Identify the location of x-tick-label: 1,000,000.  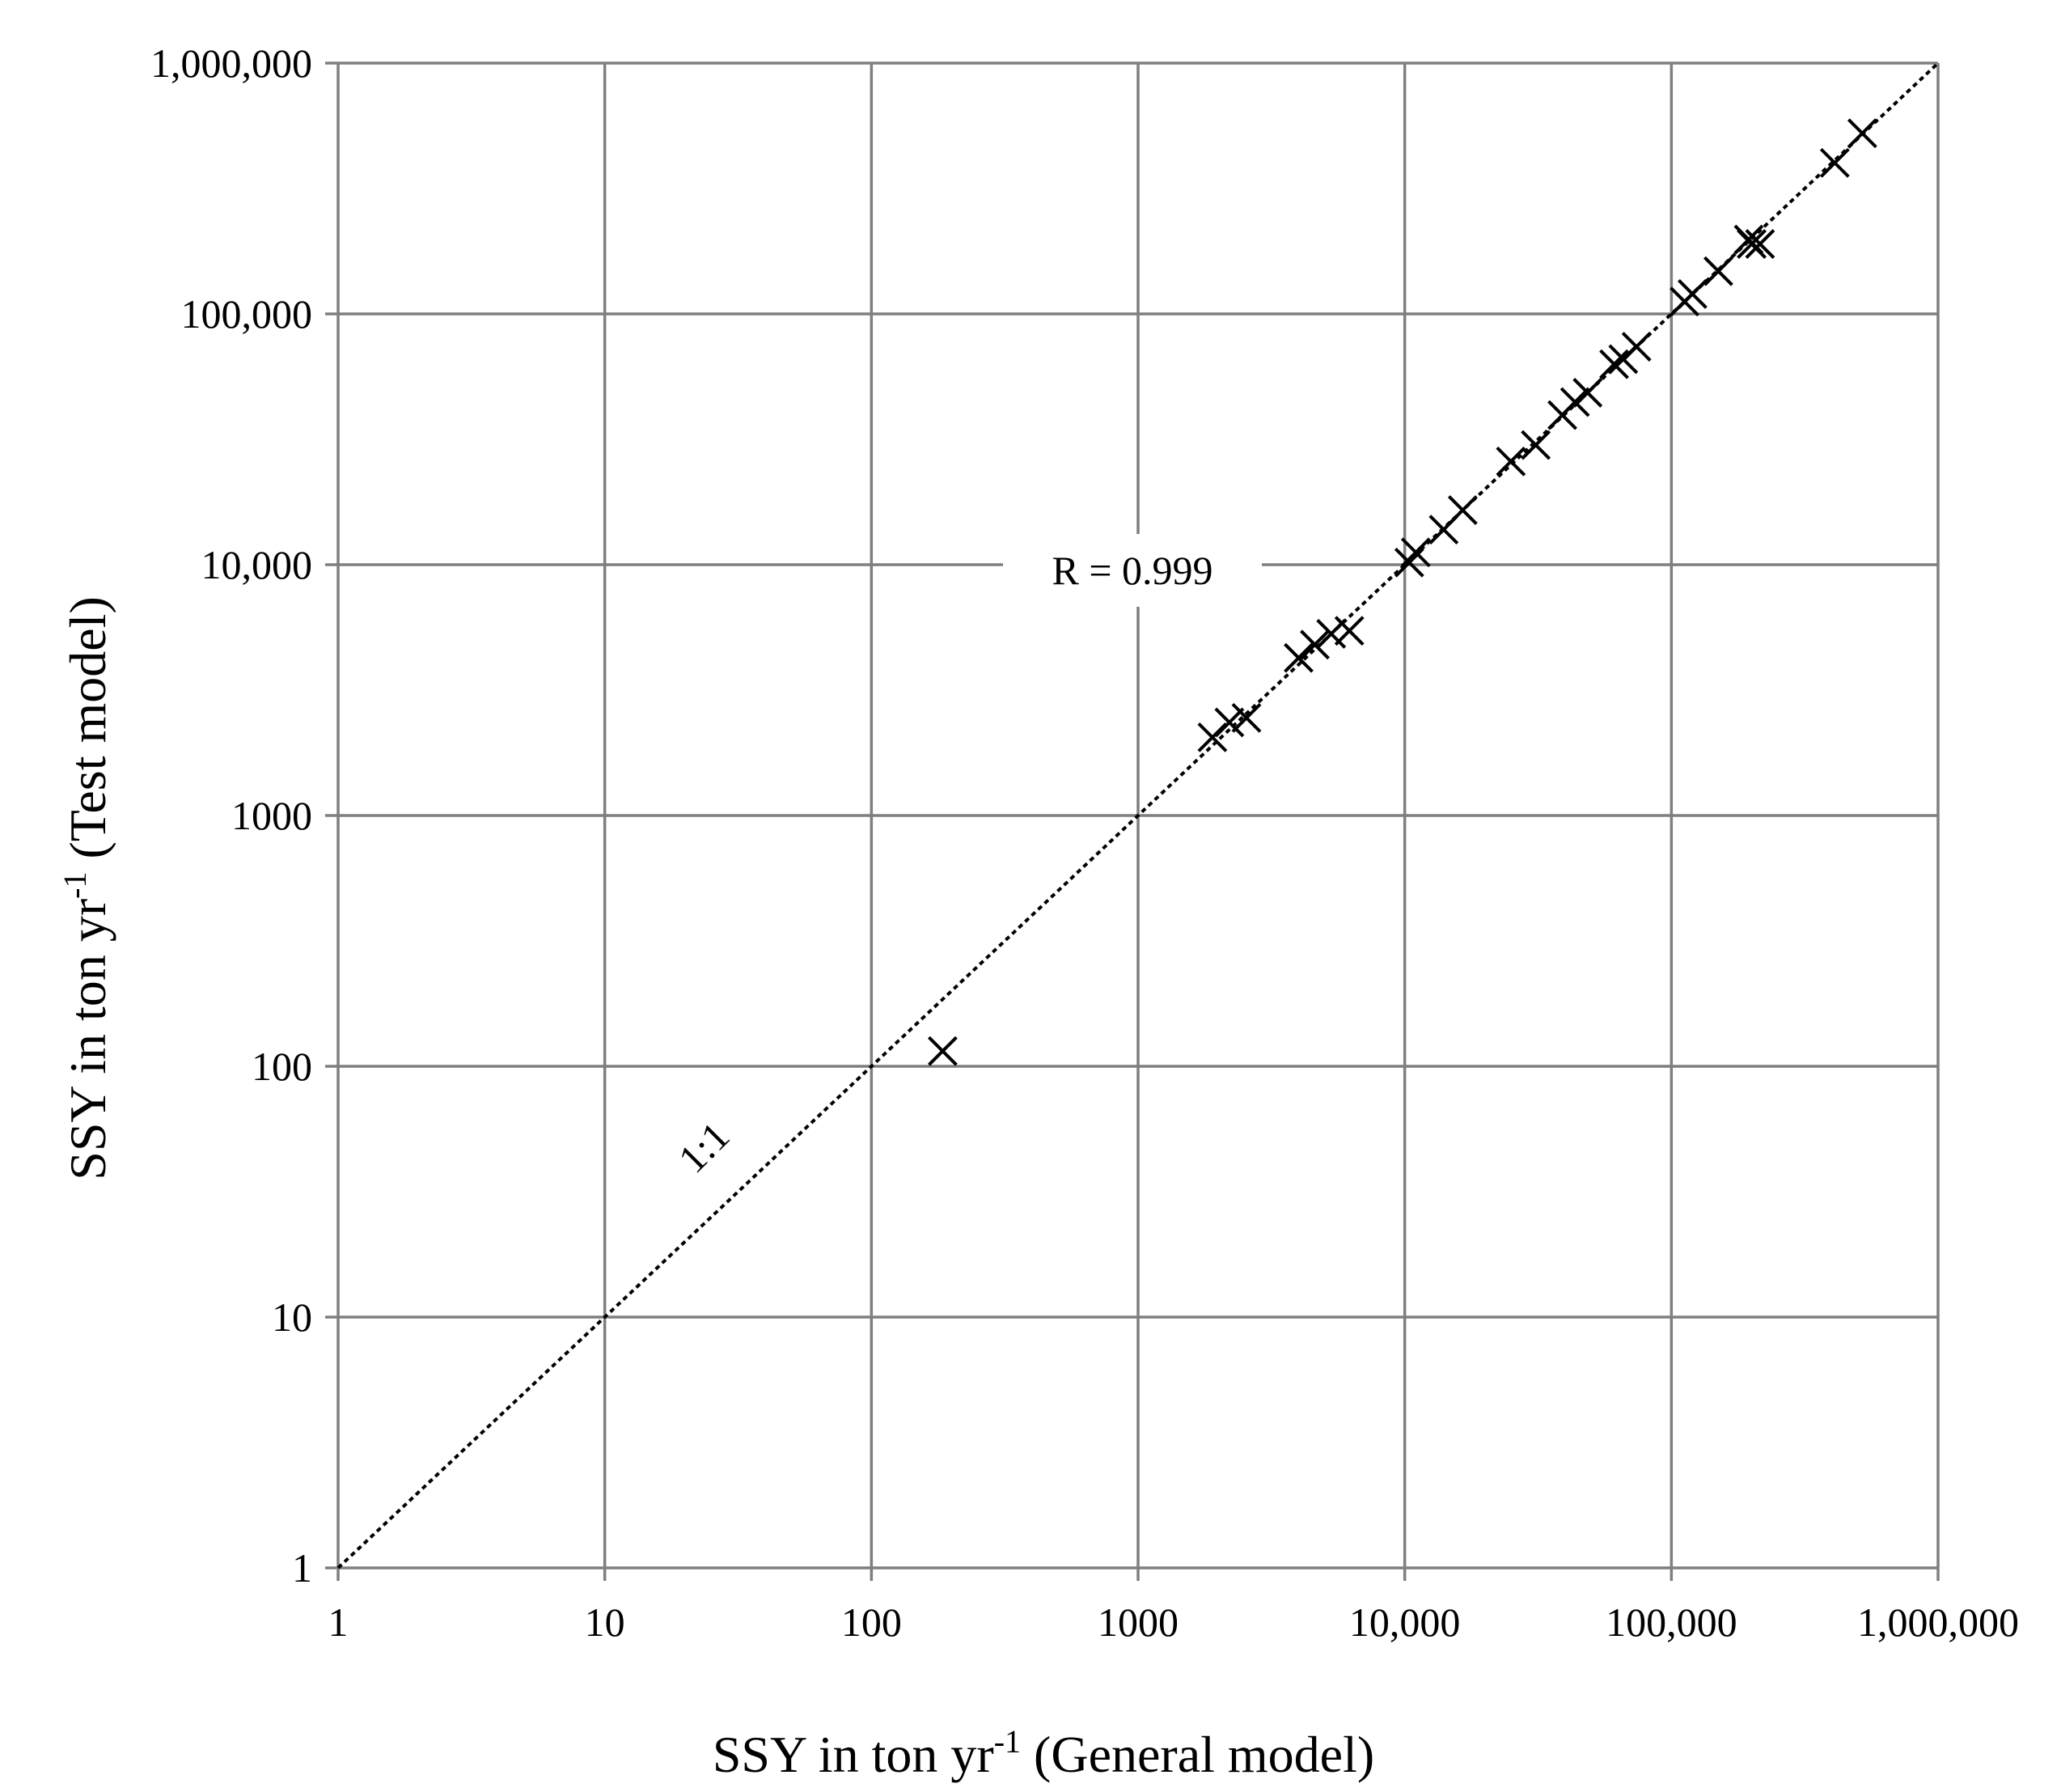
(1938, 1622).